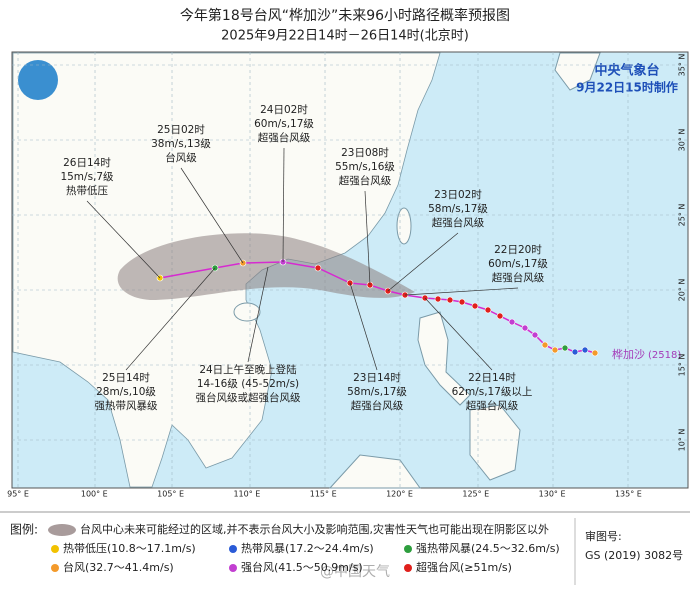 Image resolution: width=690 pixels, height=591 pixels. I want to click on taiwan, so click(404, 226).